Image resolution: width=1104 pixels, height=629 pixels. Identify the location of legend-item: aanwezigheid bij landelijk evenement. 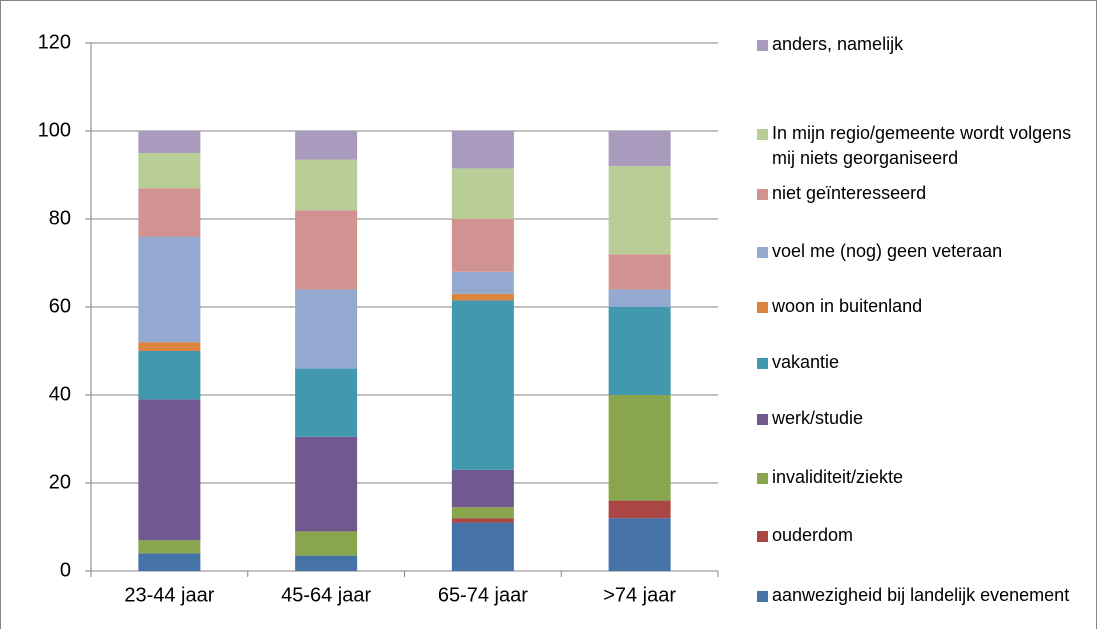
(927, 595).